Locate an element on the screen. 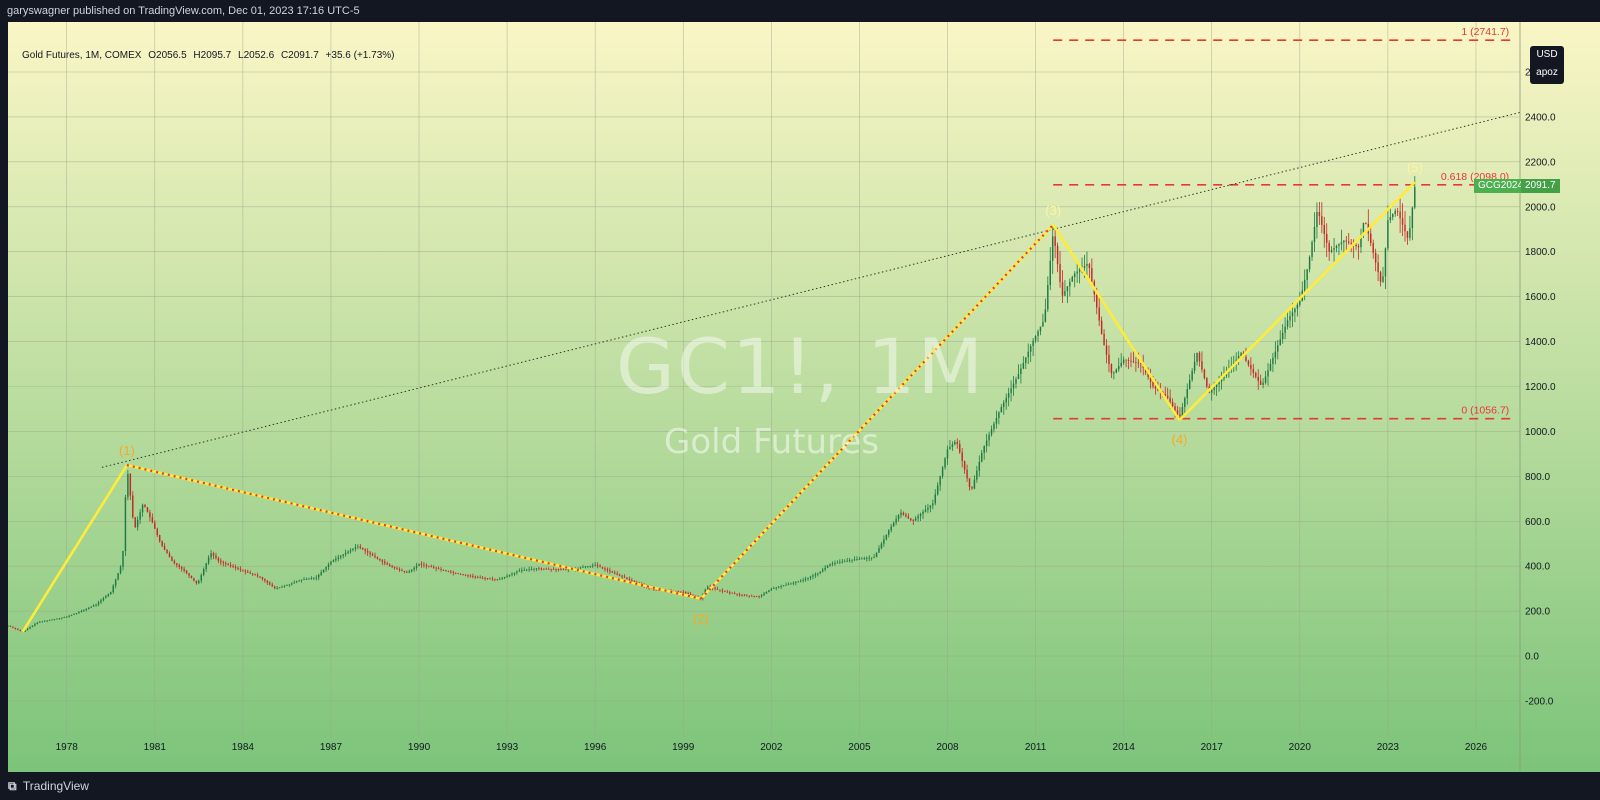 This screenshot has width=1600, height=800. wave-label: (5) is located at coordinates (1415, 167).